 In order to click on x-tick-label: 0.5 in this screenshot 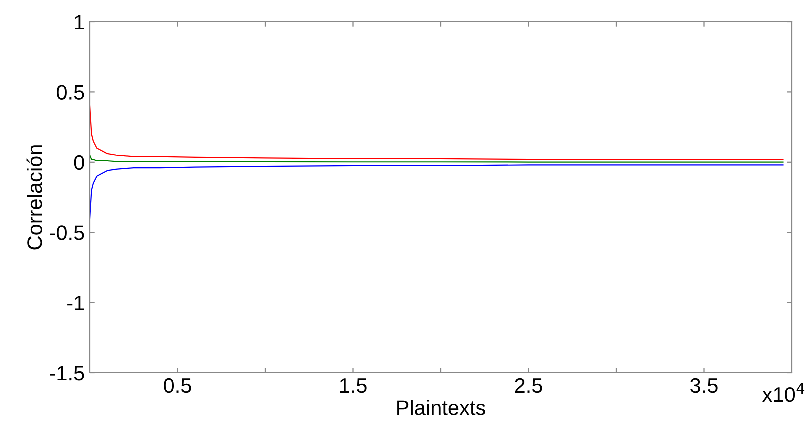, I will do `click(178, 386)`.